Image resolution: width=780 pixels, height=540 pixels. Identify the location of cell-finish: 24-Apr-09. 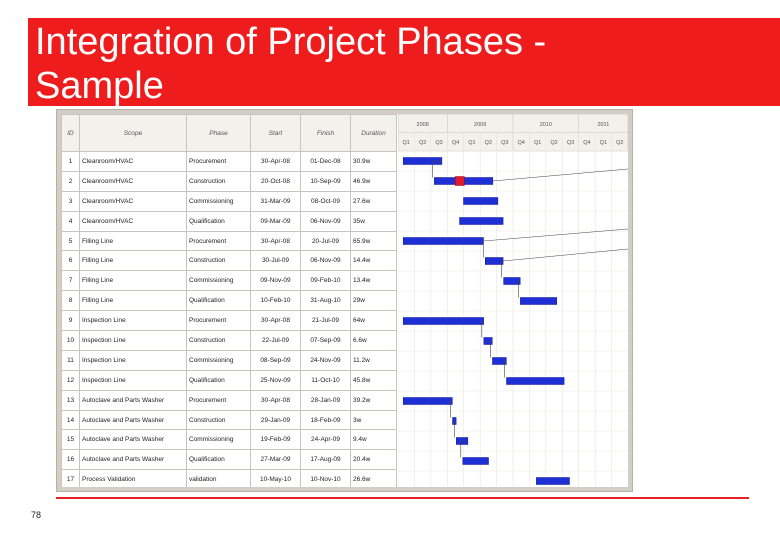
(325, 440).